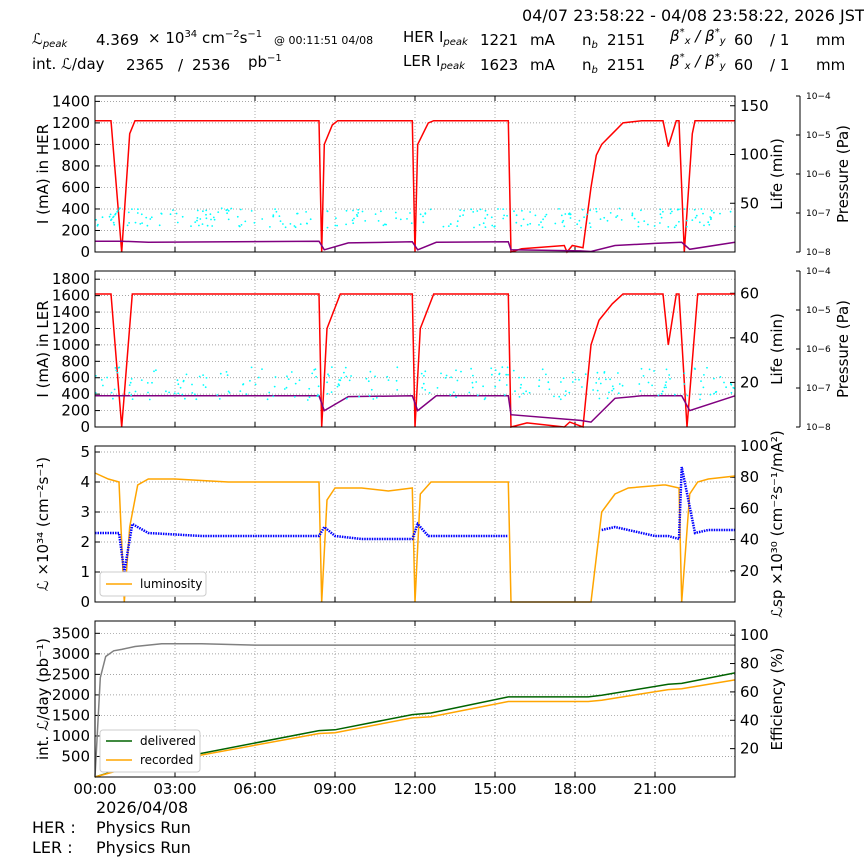  What do you see at coordinates (843, 349) in the screenshot?
I see `pressure-axis-label: Pressure (Pa)` at bounding box center [843, 349].